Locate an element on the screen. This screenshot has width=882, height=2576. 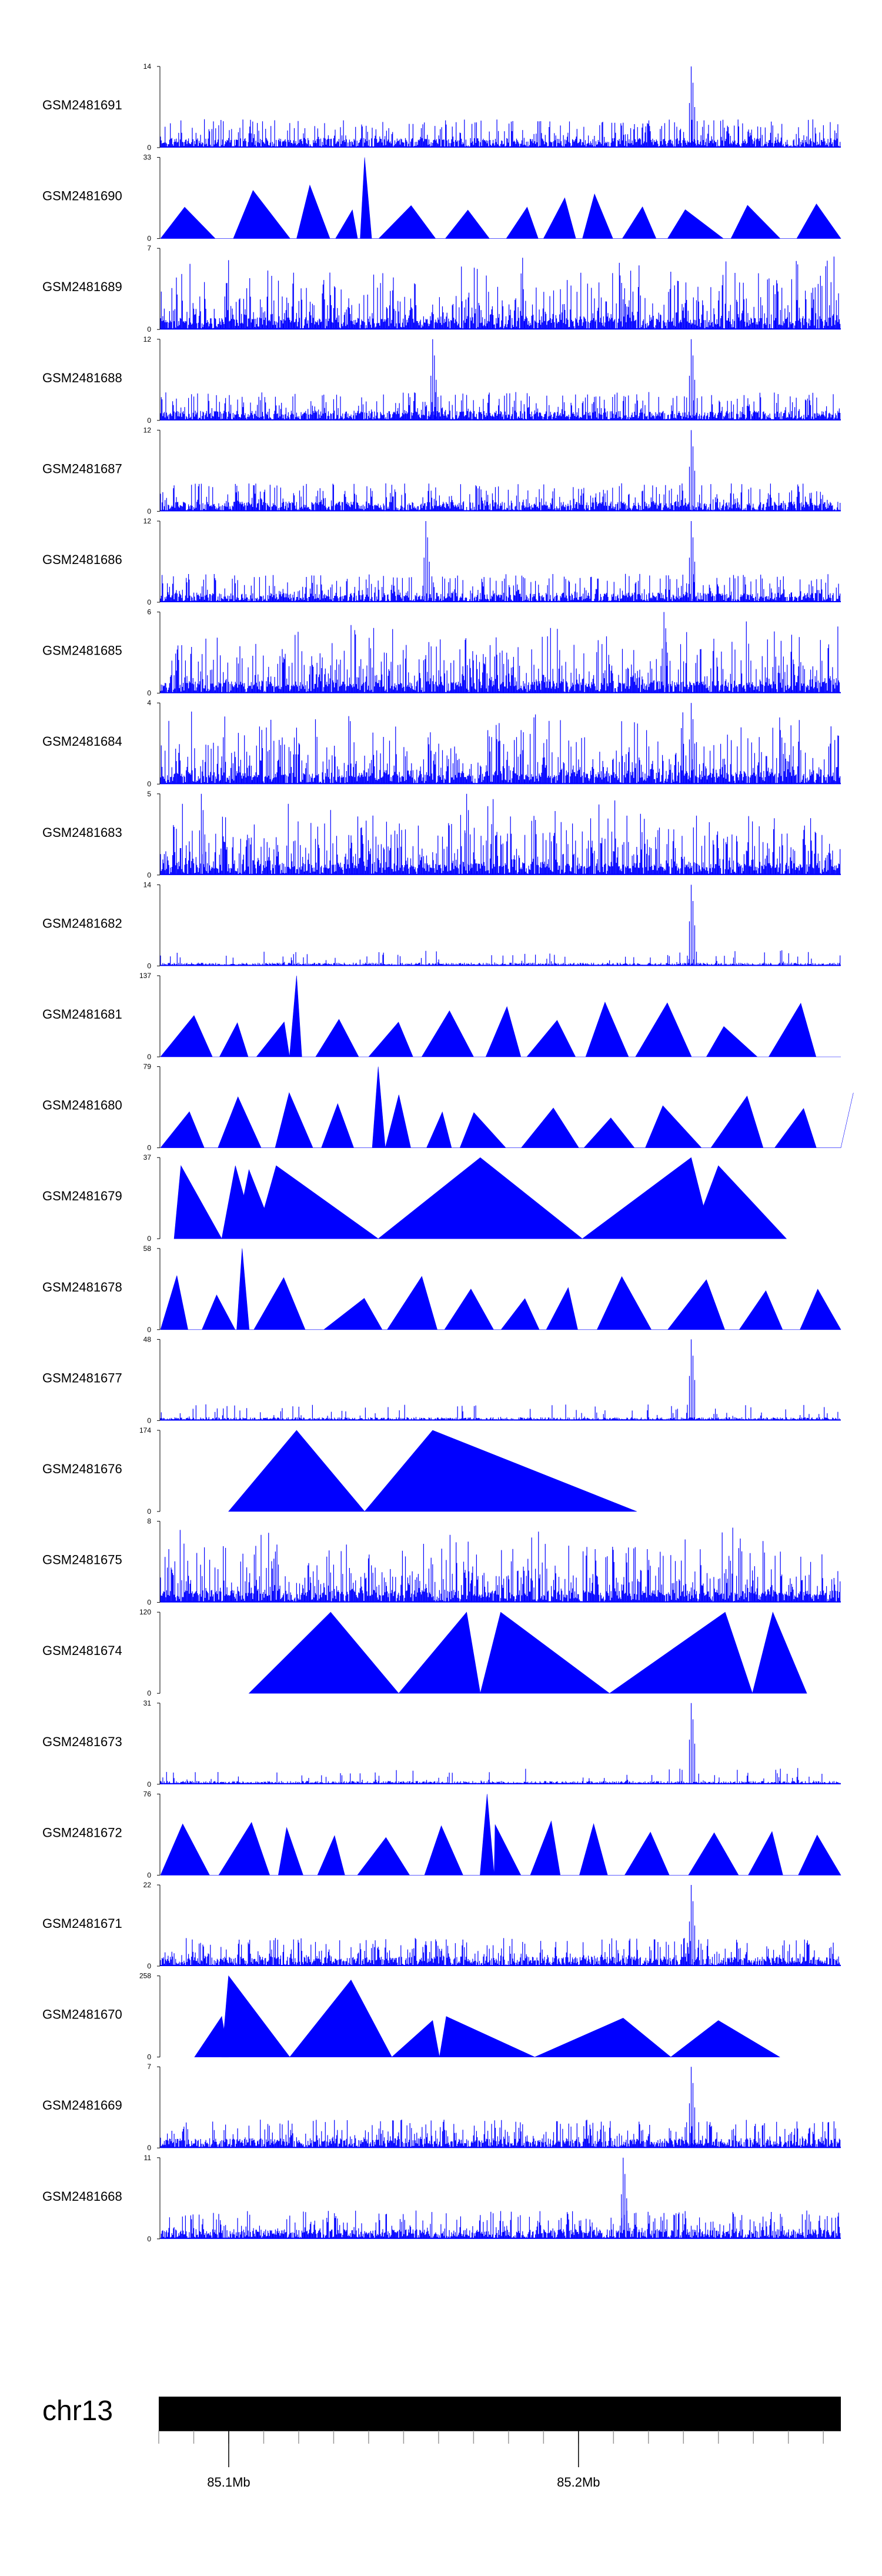
track-label: GSM2481672 is located at coordinates (82, 1832).